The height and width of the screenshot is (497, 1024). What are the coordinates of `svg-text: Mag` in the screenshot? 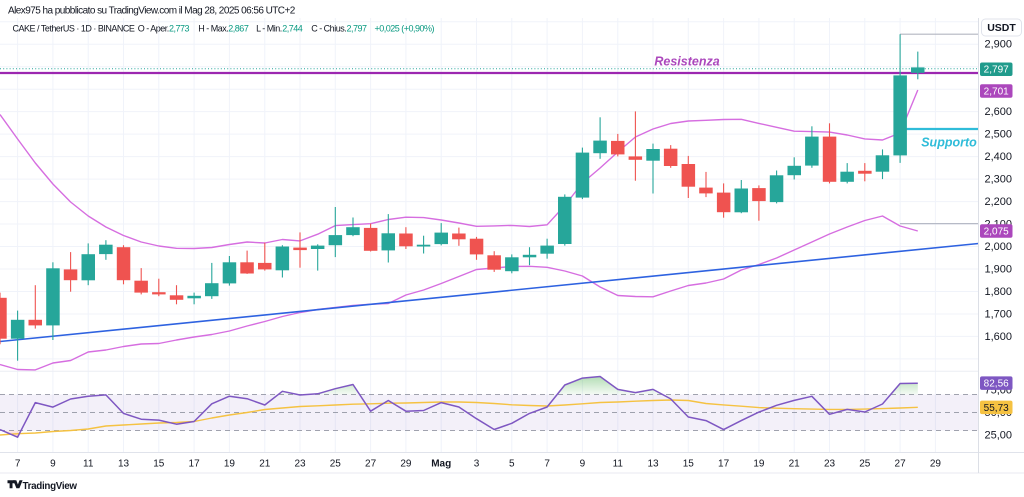 It's located at (441, 464).